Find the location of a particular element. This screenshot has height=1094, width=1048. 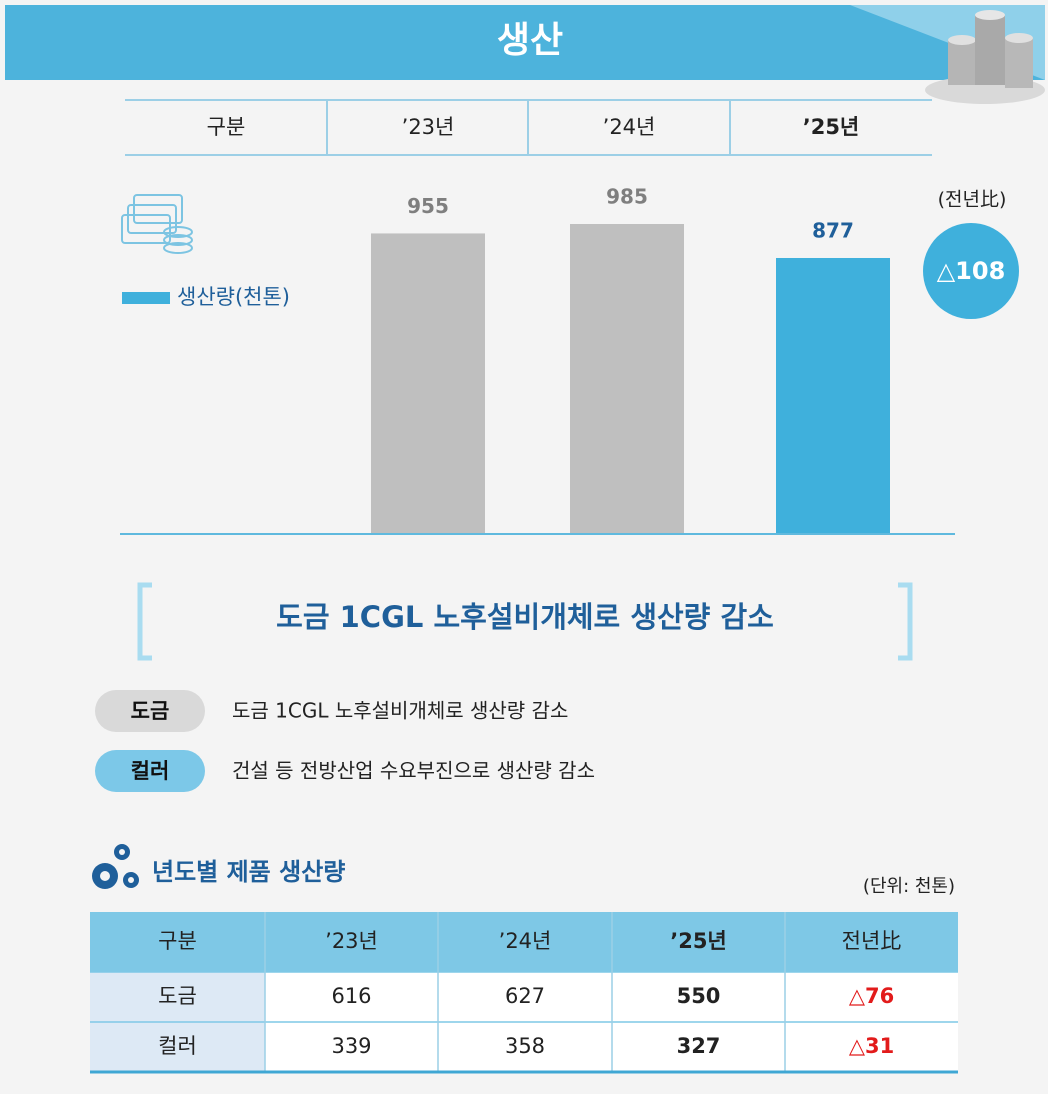

note-tag: 컬러 is located at coordinates (150, 771).